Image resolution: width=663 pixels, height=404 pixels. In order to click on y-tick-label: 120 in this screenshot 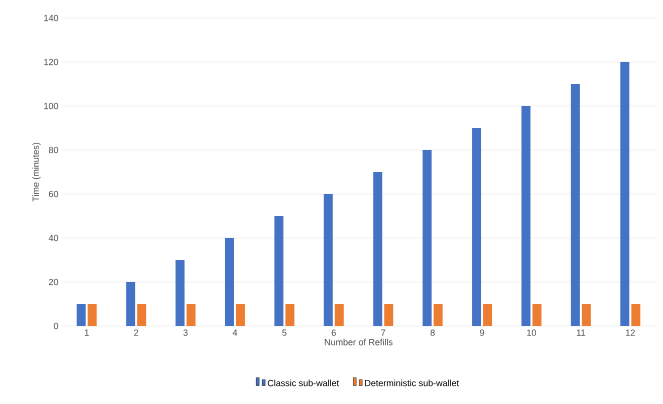, I will do `click(51, 62)`.